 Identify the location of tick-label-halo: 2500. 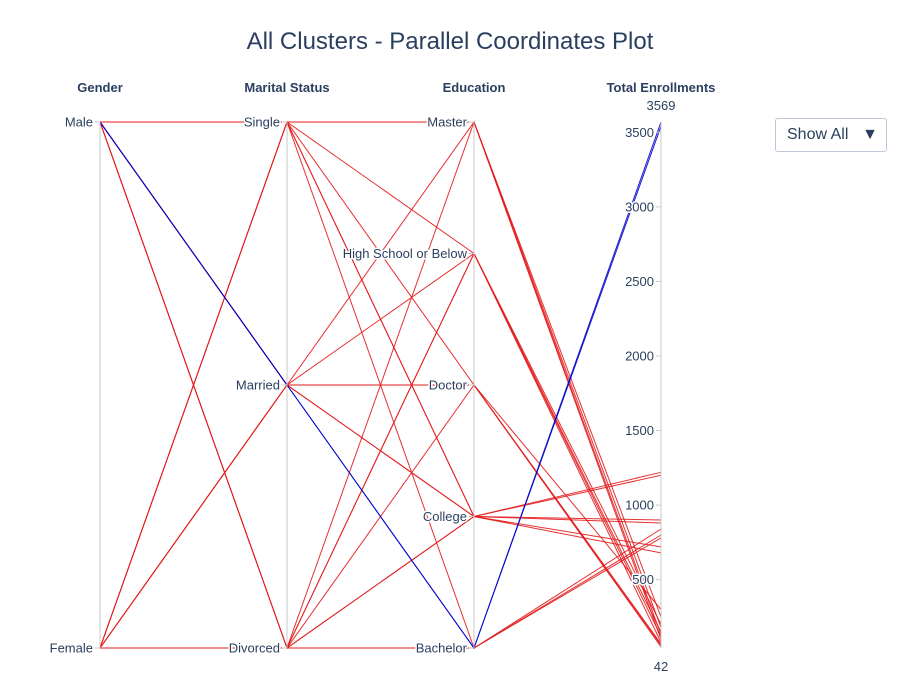
(639, 281).